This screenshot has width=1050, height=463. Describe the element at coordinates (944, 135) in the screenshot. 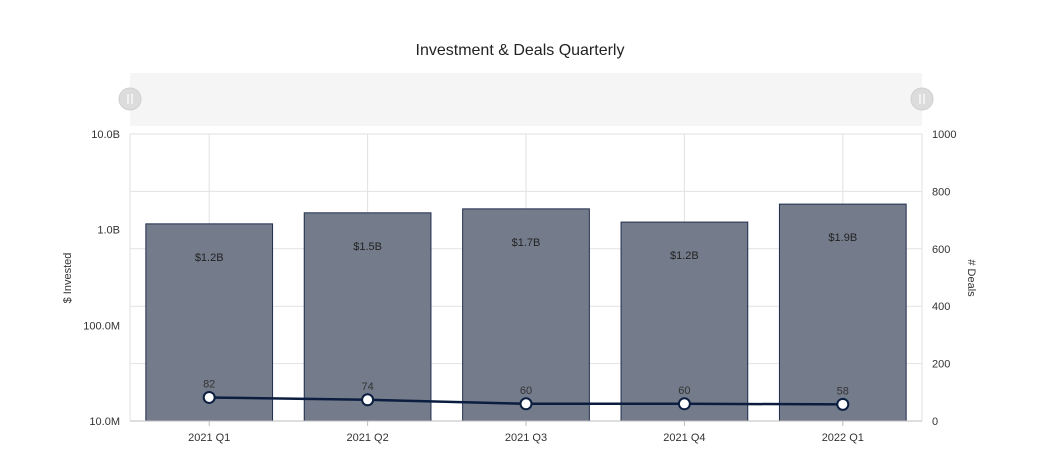

I see `y-right-tick-label: 1000` at that location.